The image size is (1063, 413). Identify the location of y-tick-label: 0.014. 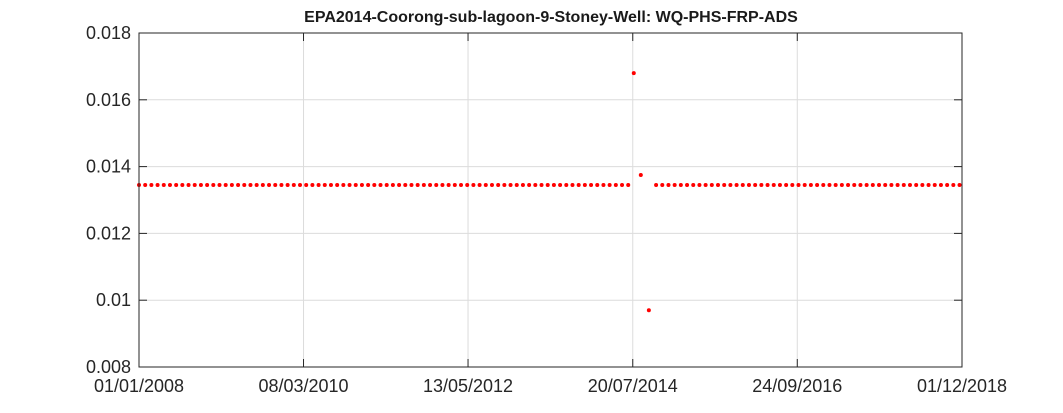
(108, 167).